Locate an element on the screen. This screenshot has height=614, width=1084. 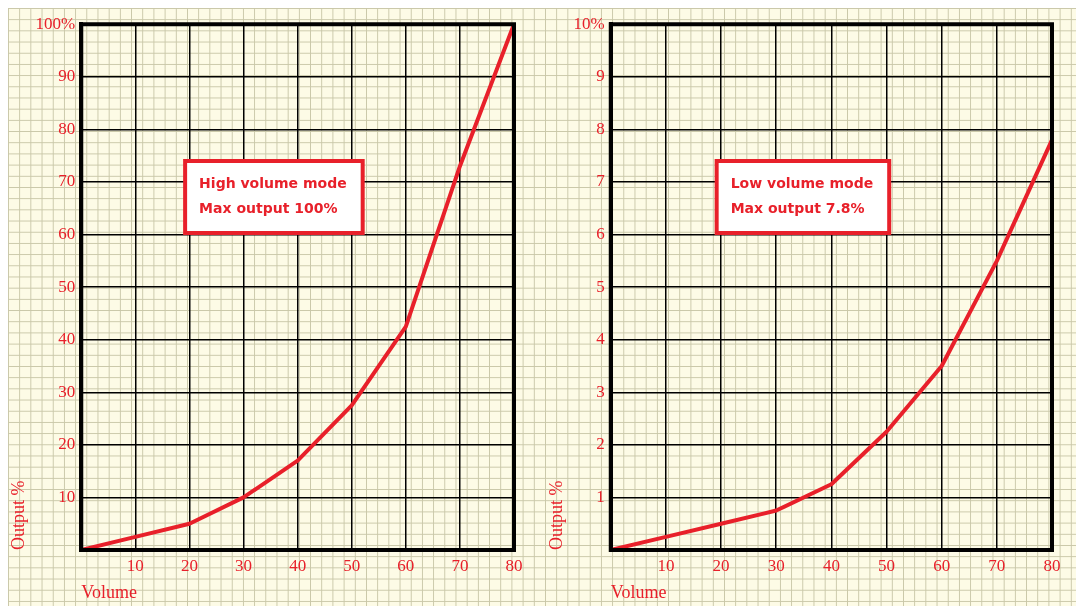
y-tick-label: 90 is located at coordinates (67, 76).